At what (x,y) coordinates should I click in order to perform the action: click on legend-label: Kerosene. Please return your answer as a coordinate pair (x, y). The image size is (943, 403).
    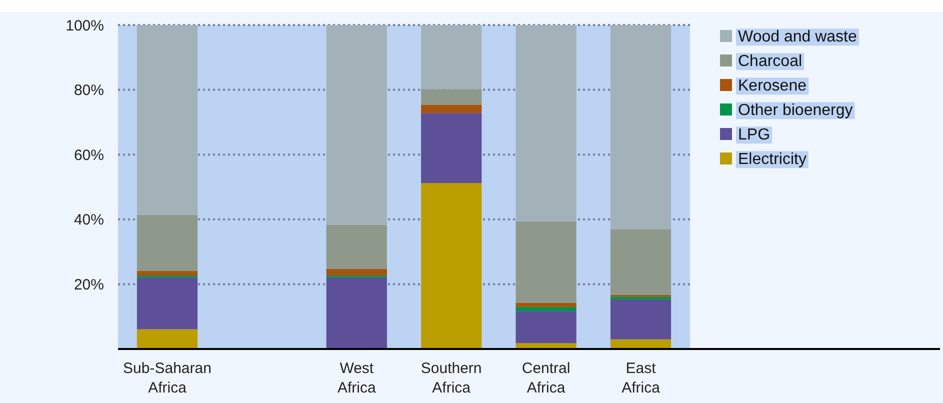
    Looking at the image, I should click on (772, 86).